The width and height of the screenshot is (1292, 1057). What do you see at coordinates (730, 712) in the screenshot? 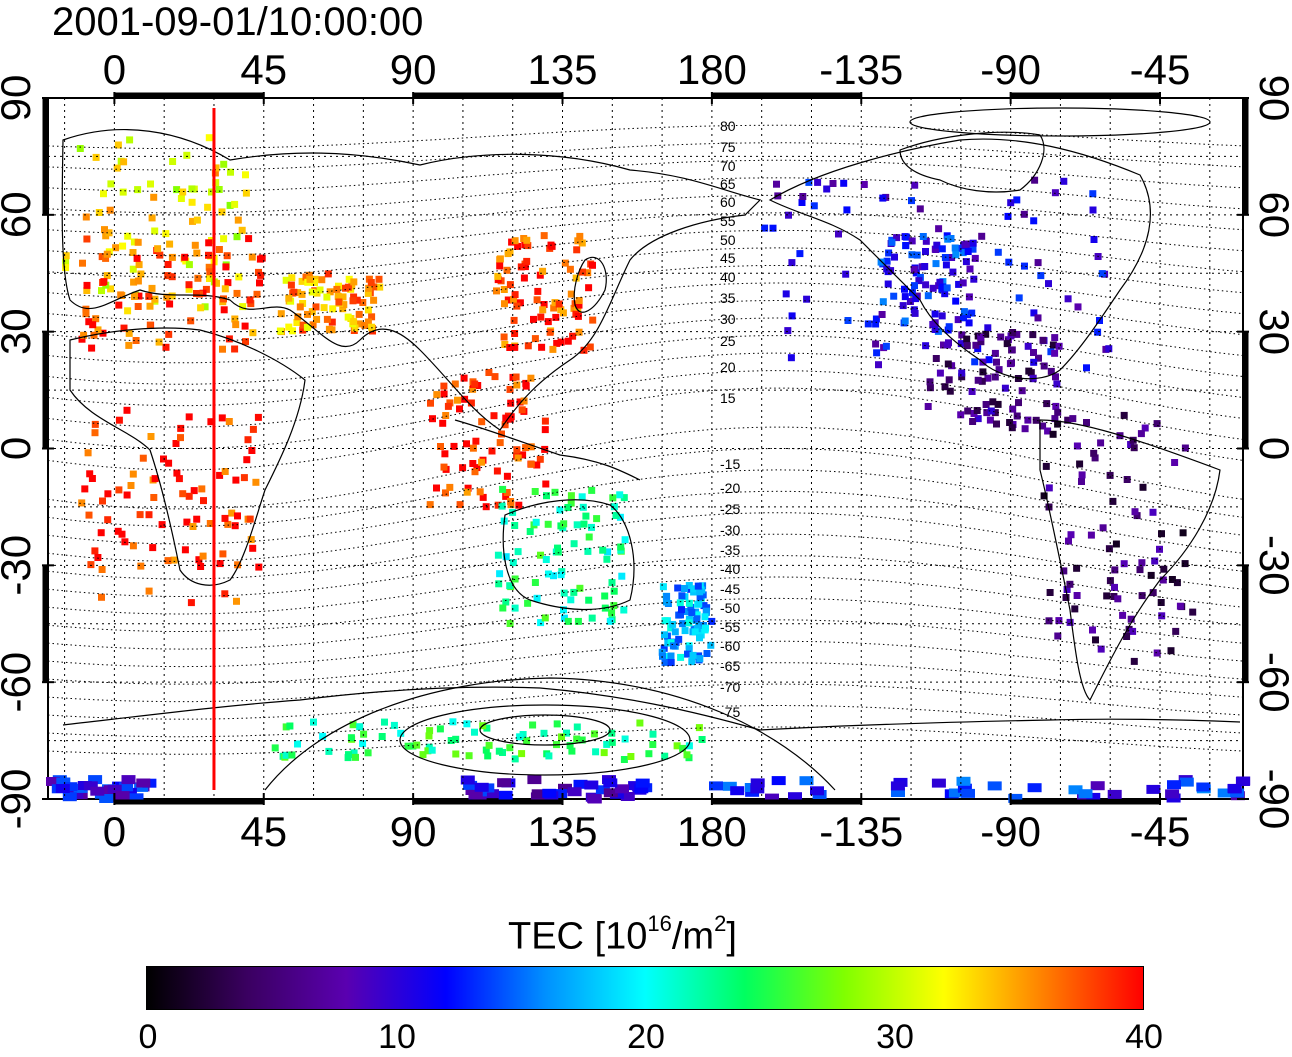
I see `contour-label: -75` at bounding box center [730, 712].